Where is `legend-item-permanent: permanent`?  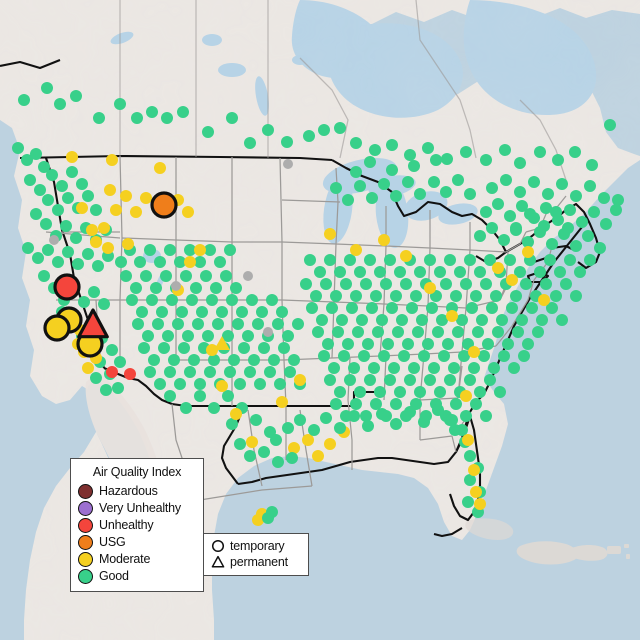
legend-item-permanent: permanent is located at coordinates (256, 562).